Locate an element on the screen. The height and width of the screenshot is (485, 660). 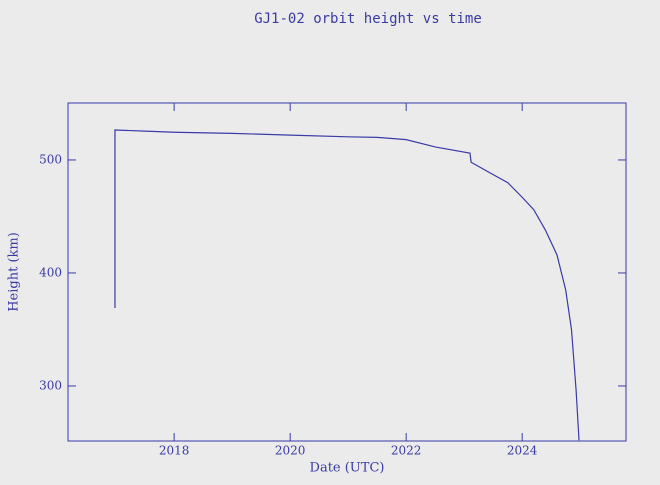
x-tick-label: 2022 is located at coordinates (406, 451).